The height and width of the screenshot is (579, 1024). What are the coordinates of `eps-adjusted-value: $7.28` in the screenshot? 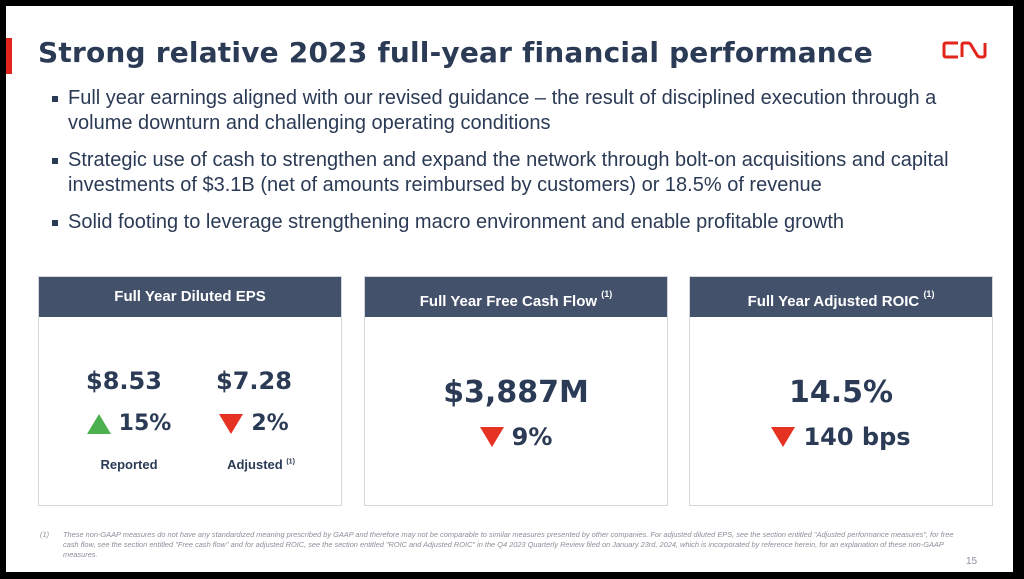 It's located at (254, 381).